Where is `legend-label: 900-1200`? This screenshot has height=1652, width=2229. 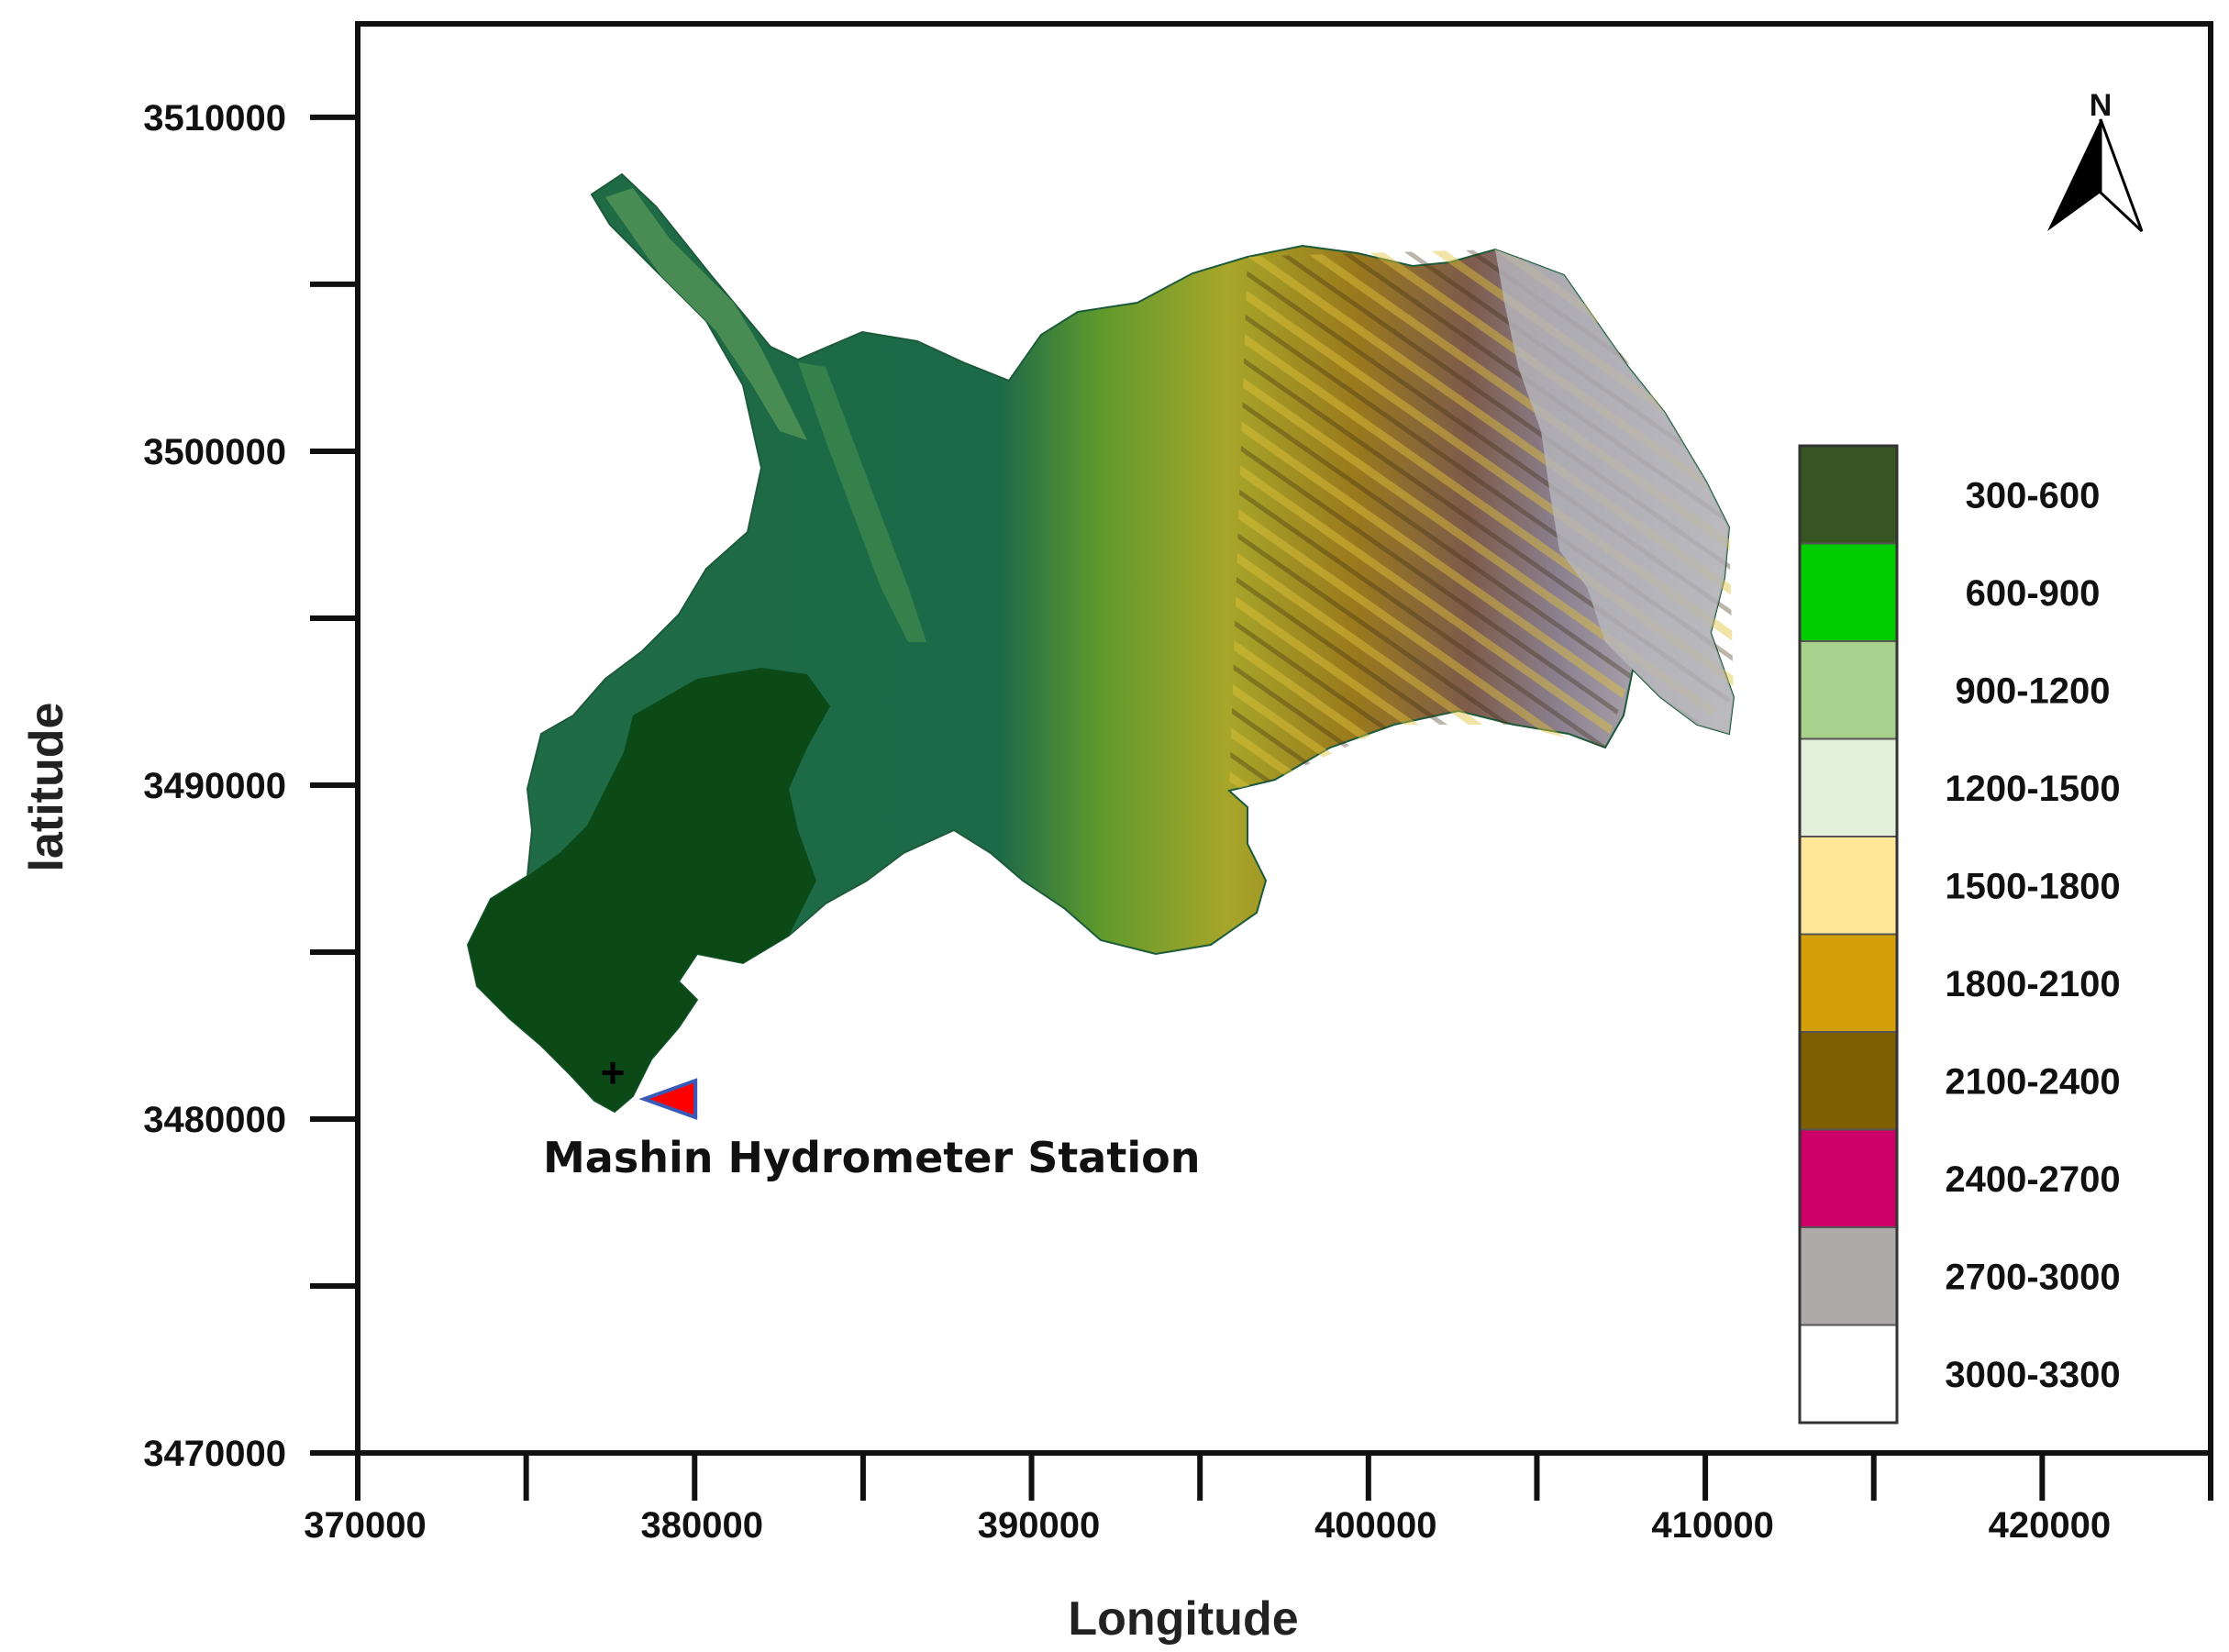
legend-label: 900-1200 is located at coordinates (2032, 691).